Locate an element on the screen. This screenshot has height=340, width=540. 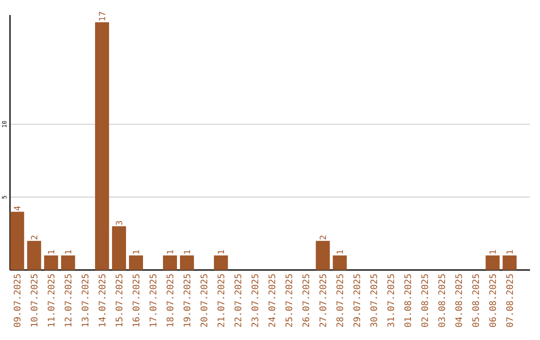
x-tick-label: 23.07.2025 is located at coordinates (255, 300).